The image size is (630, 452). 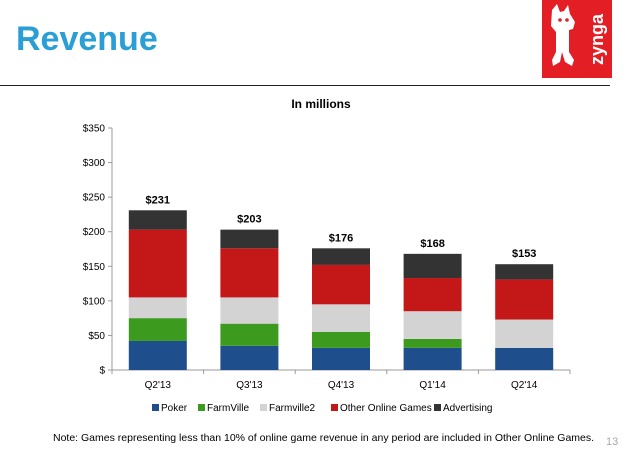 I want to click on y-tick-label: $200, so click(x=94, y=232).